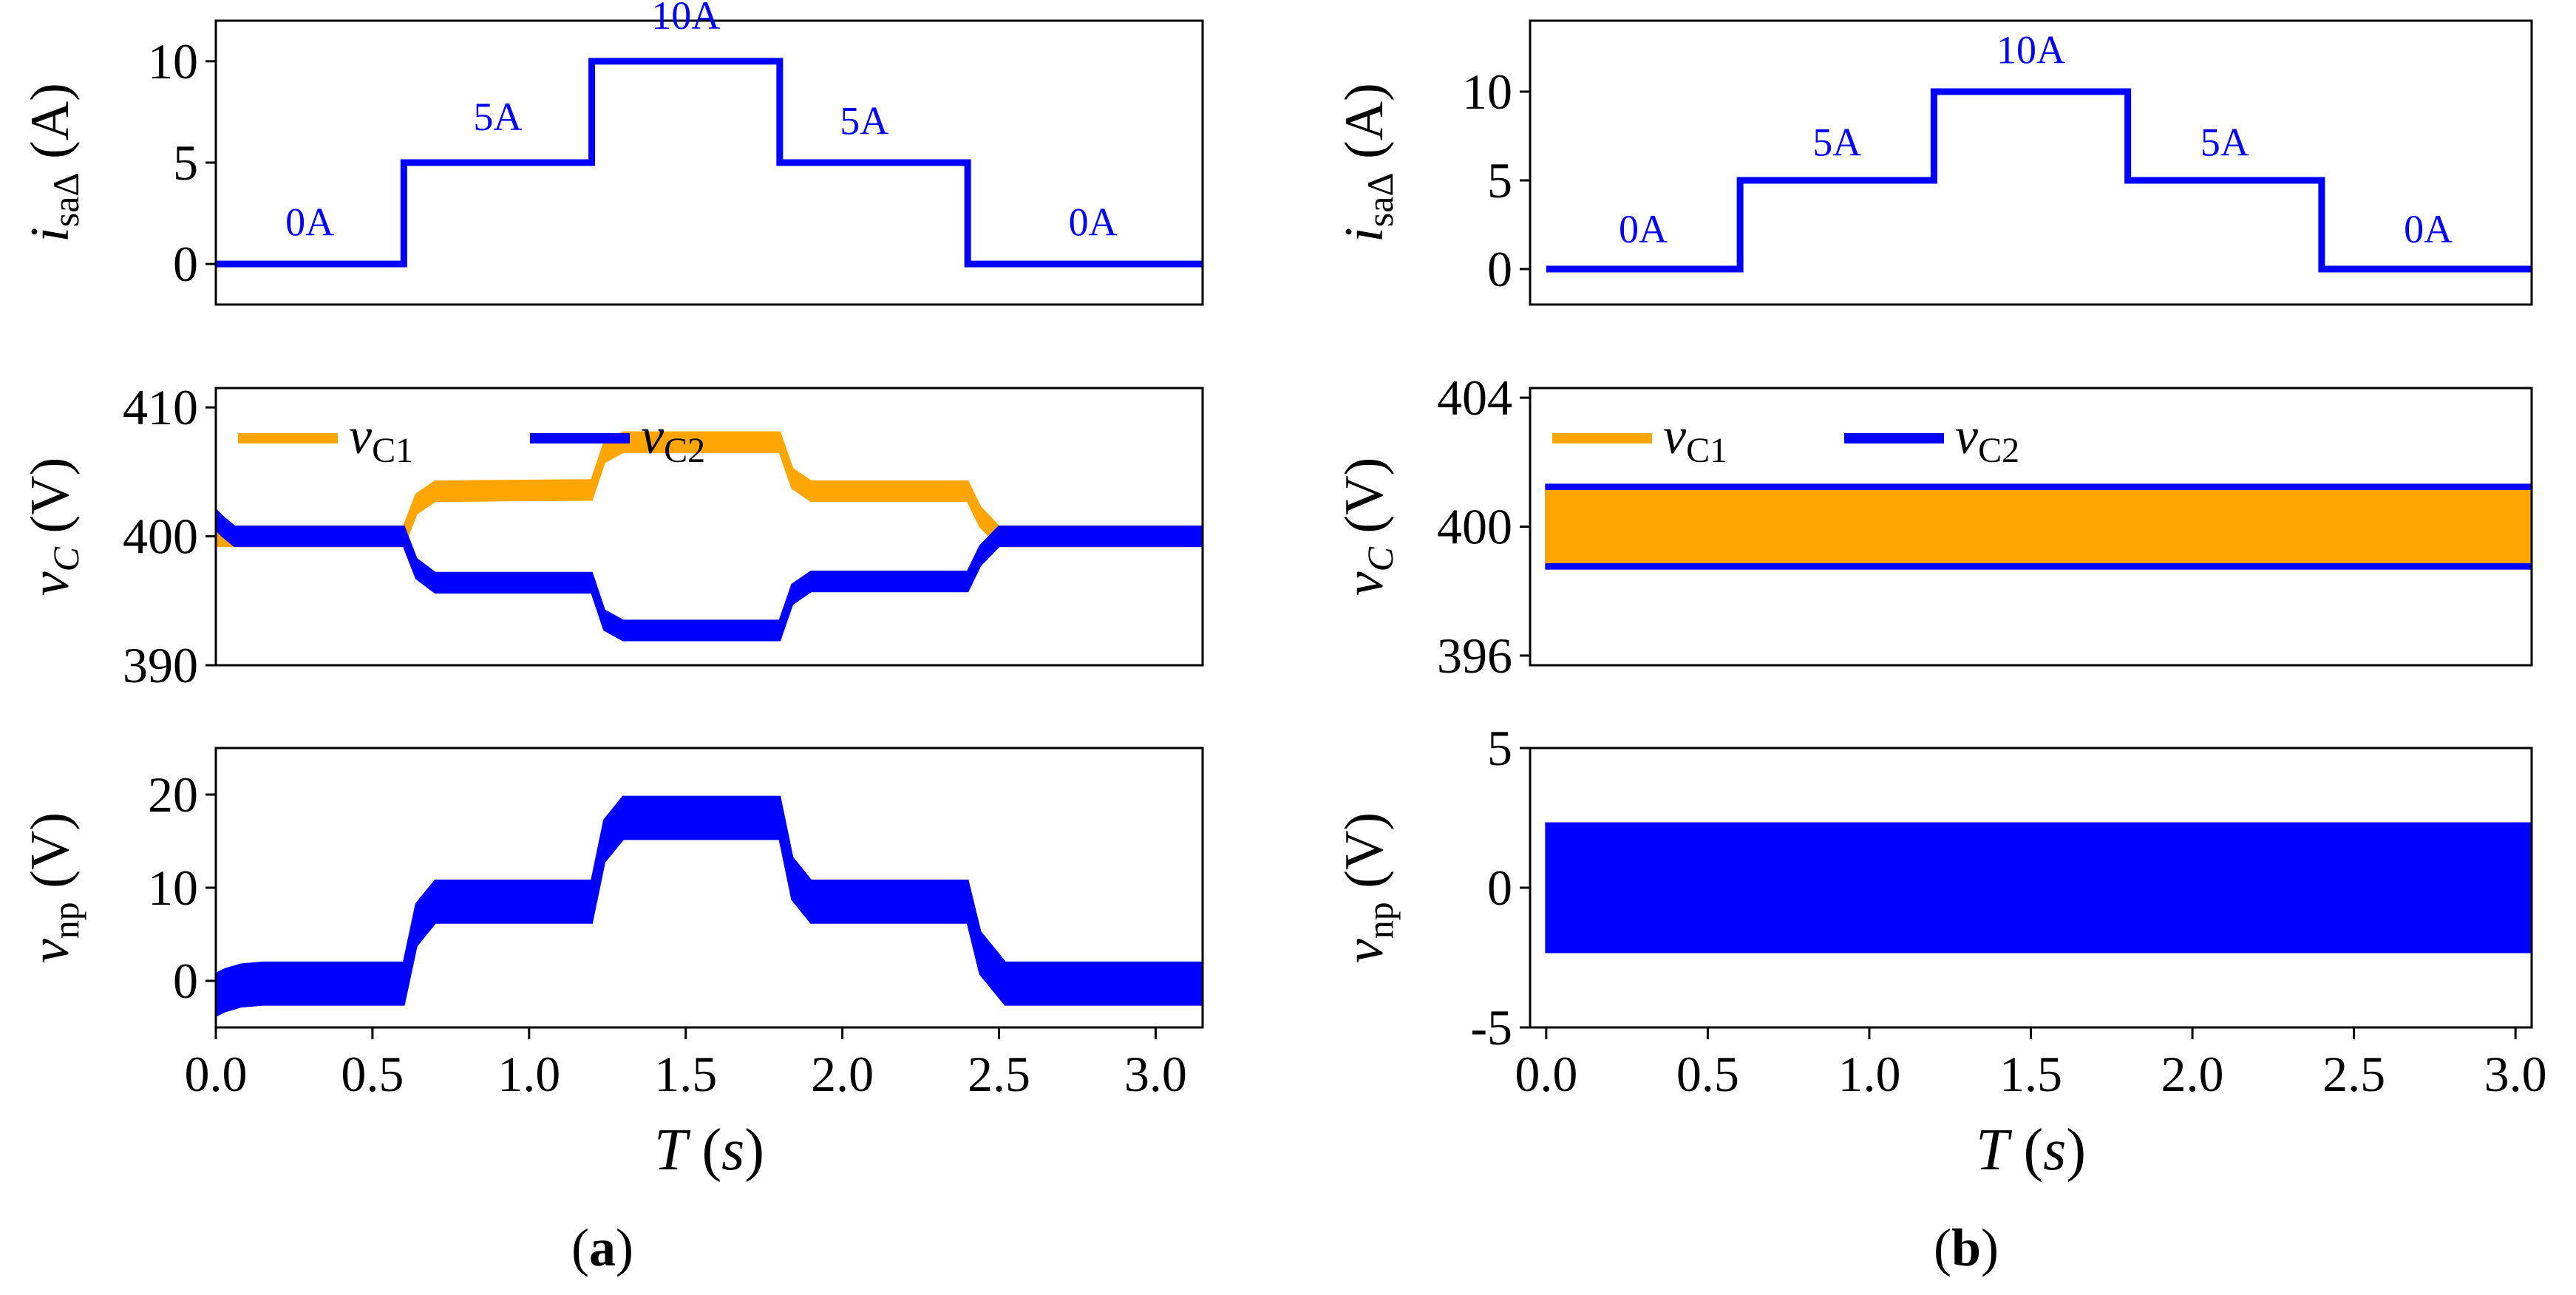  What do you see at coordinates (1966, 1247) in the screenshot?
I see `caption-b: (b)` at bounding box center [1966, 1247].